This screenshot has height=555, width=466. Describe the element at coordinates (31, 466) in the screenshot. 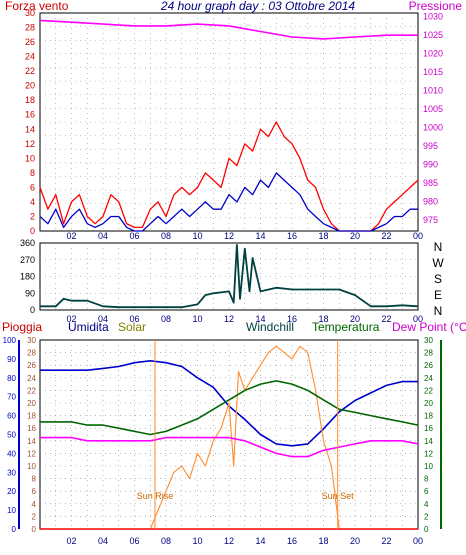

I see `solar-tick-label: 10` at that location.